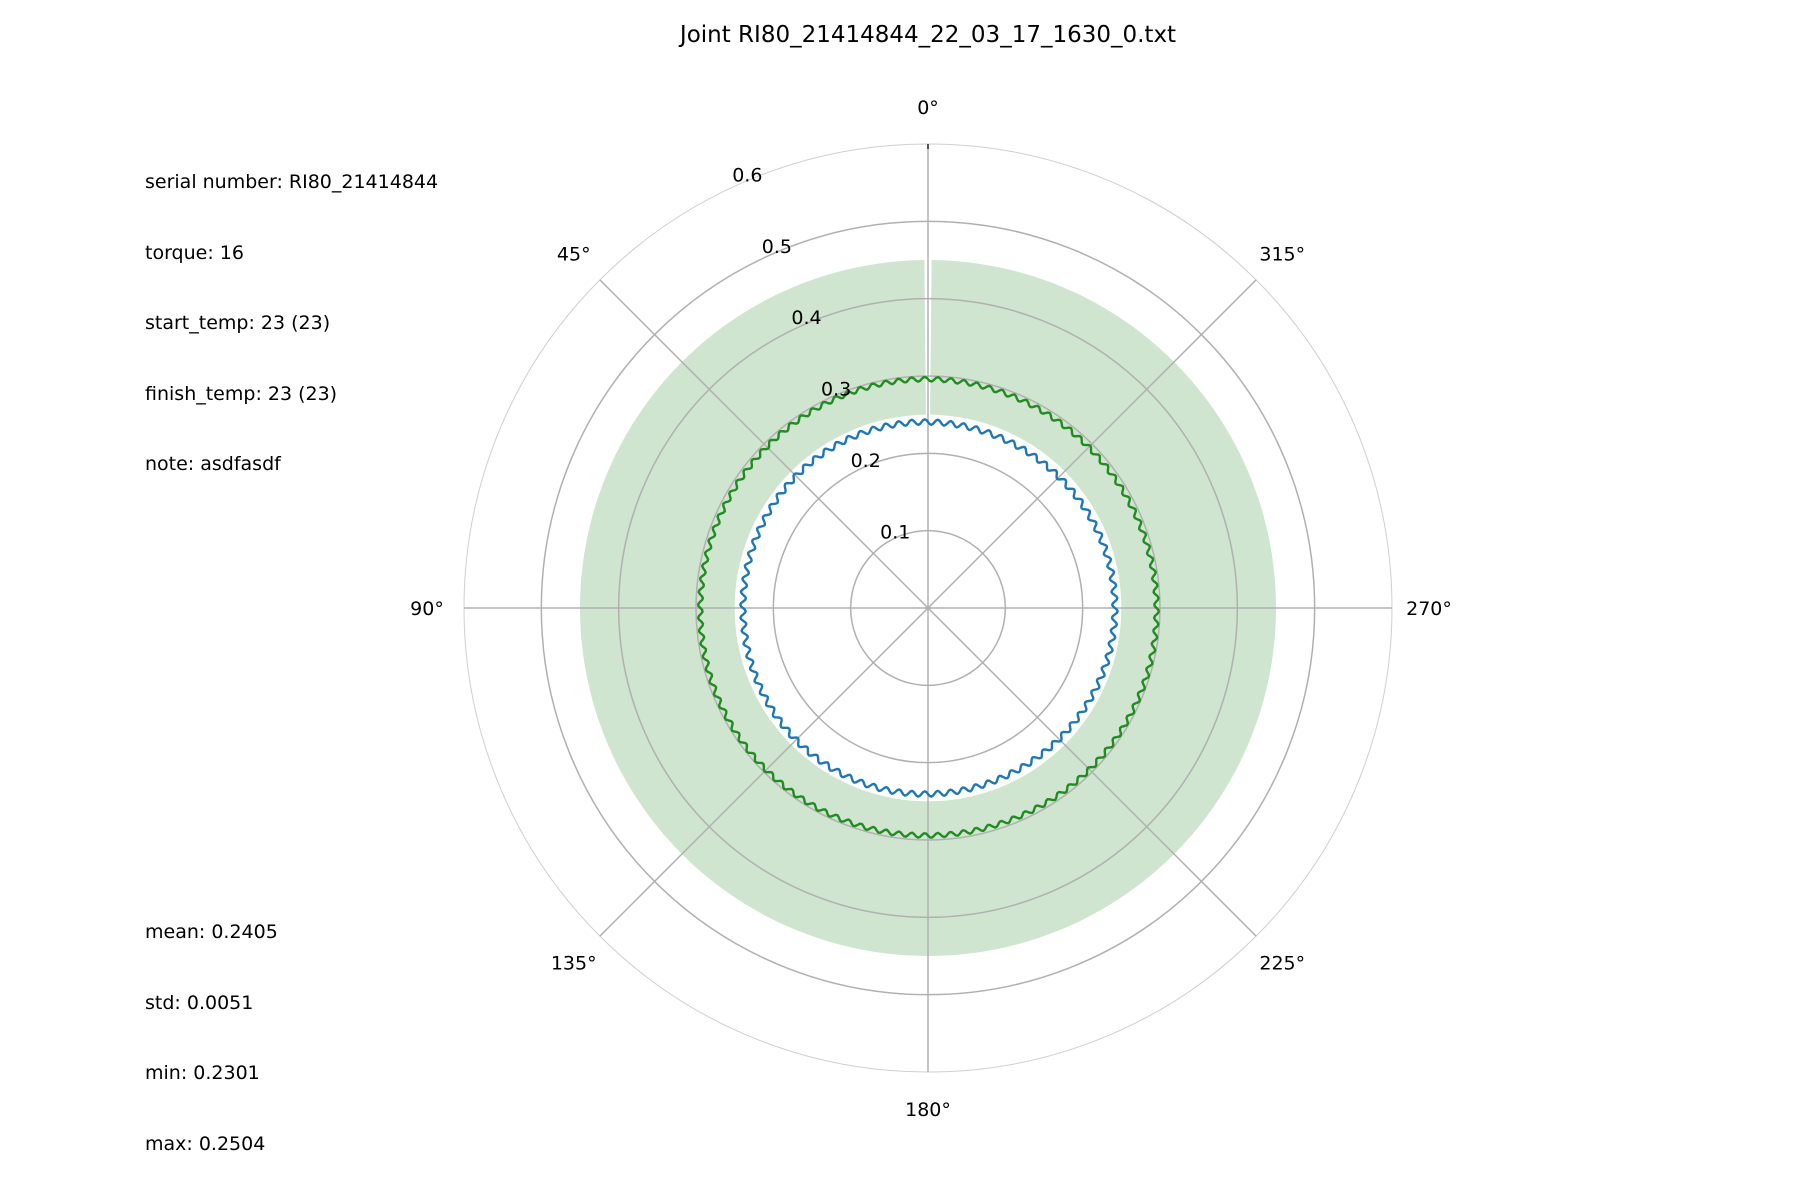 The height and width of the screenshot is (1200, 1800). I want to click on theta-tick-label: 180°, so click(928, 1110).